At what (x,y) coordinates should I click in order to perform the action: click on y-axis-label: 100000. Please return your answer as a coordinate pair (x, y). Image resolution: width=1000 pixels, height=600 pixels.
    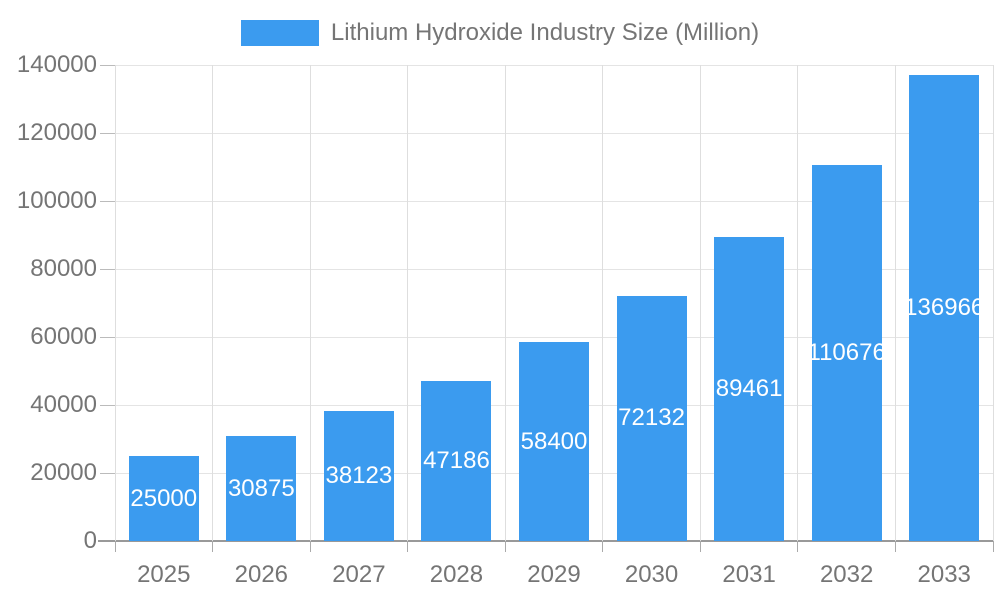
    Looking at the image, I should click on (56, 200).